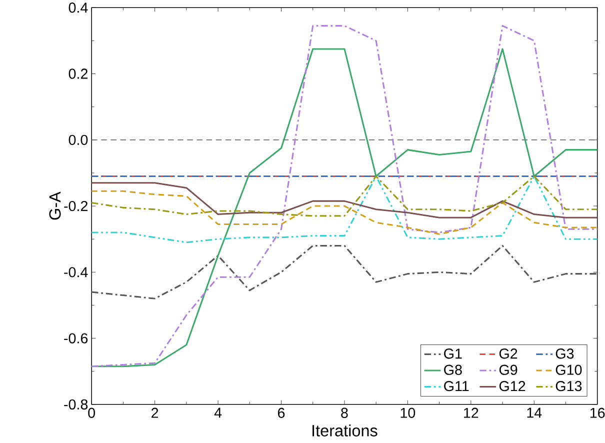 The image size is (605, 443). What do you see at coordinates (76, 405) in the screenshot?
I see `y-tick-label: -0.8` at bounding box center [76, 405].